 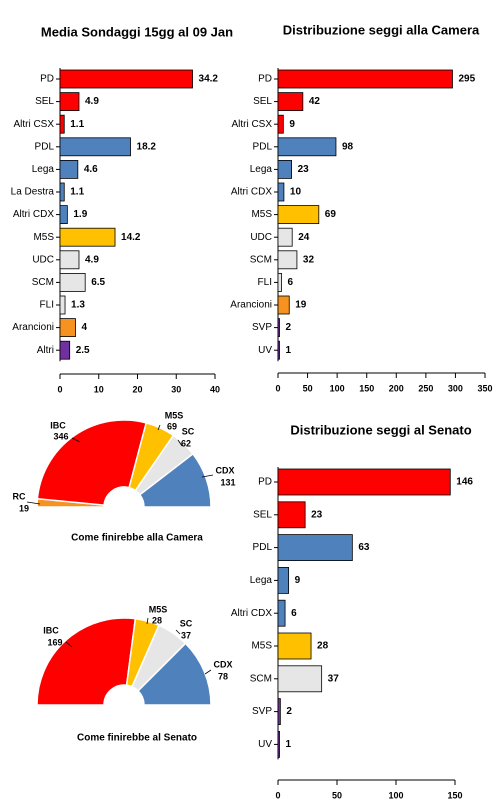 What do you see at coordinates (261, 580) in the screenshot?
I see `senato-category-label: Lega` at bounding box center [261, 580].